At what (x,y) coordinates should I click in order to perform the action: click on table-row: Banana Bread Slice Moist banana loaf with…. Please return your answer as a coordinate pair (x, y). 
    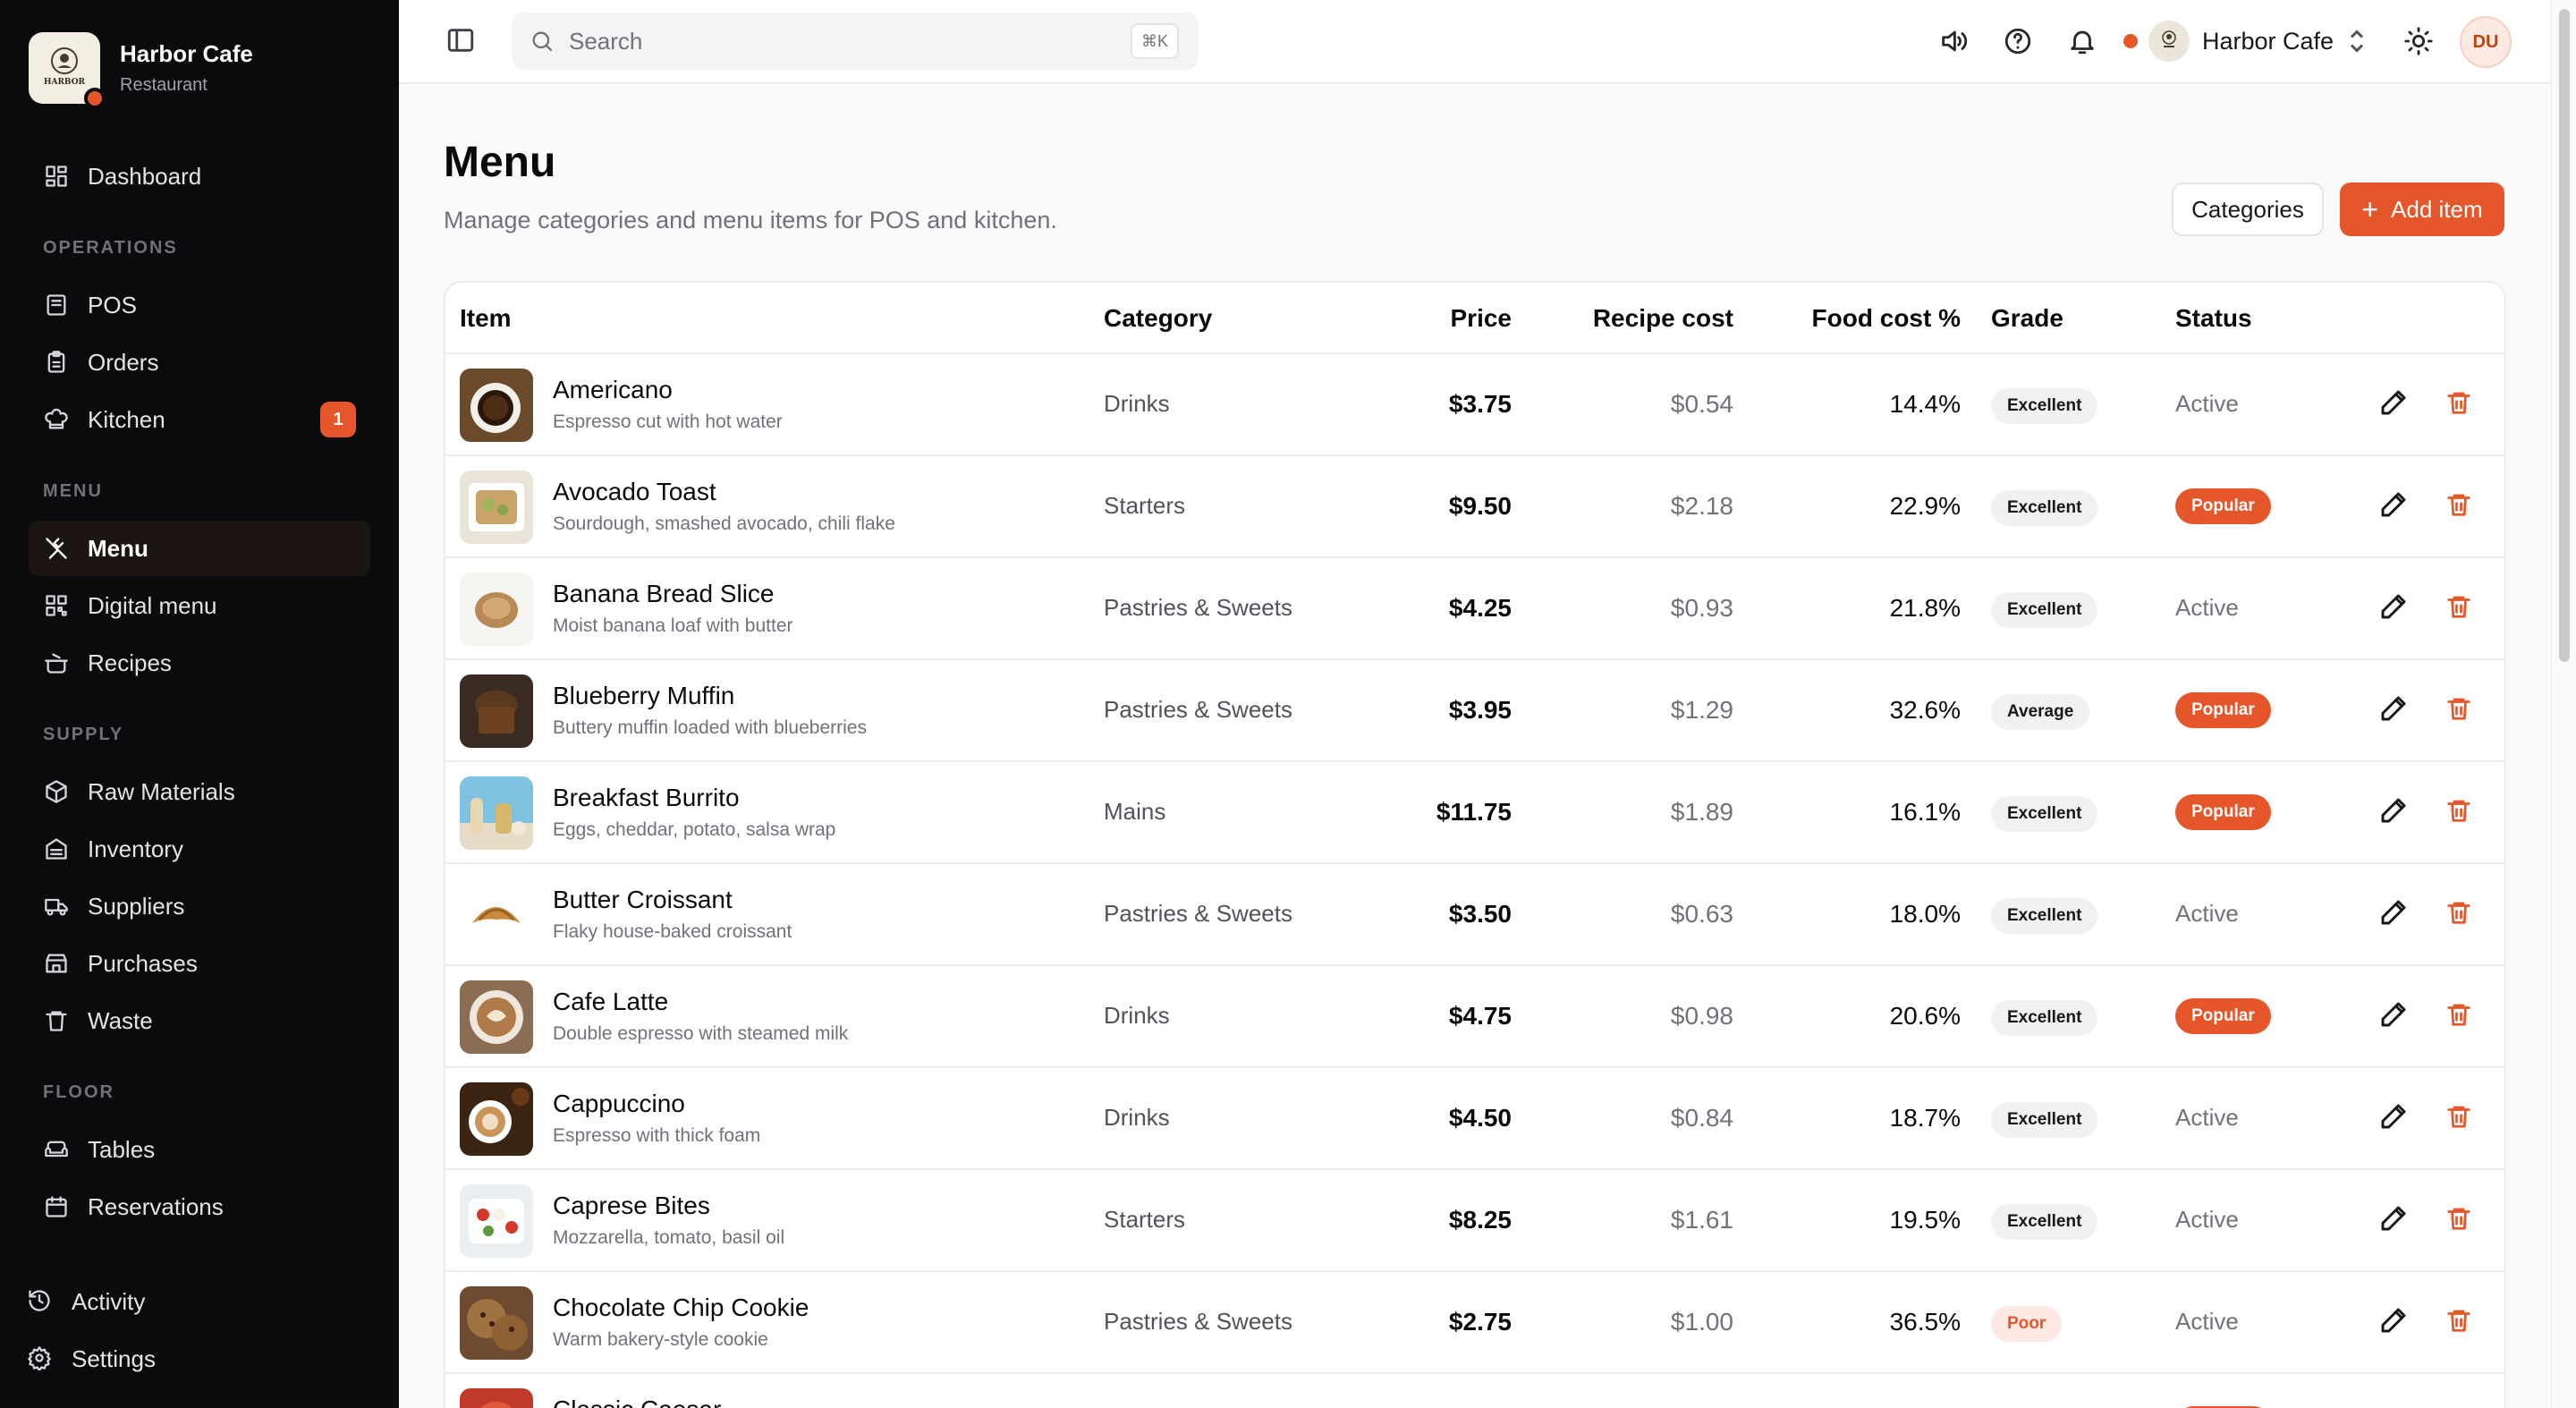
    Looking at the image, I should click on (1474, 609).